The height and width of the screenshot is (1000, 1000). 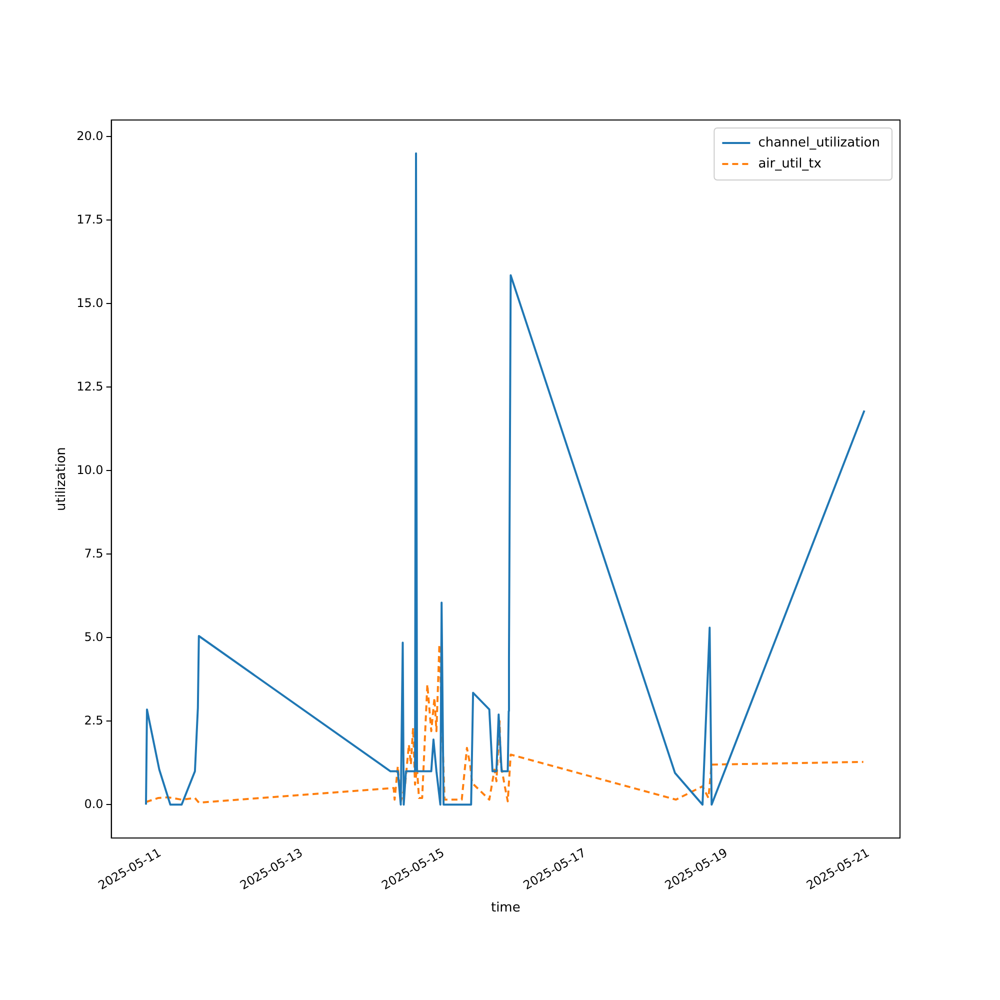 I want to click on y-tick-label: 7.5, so click(x=94, y=553).